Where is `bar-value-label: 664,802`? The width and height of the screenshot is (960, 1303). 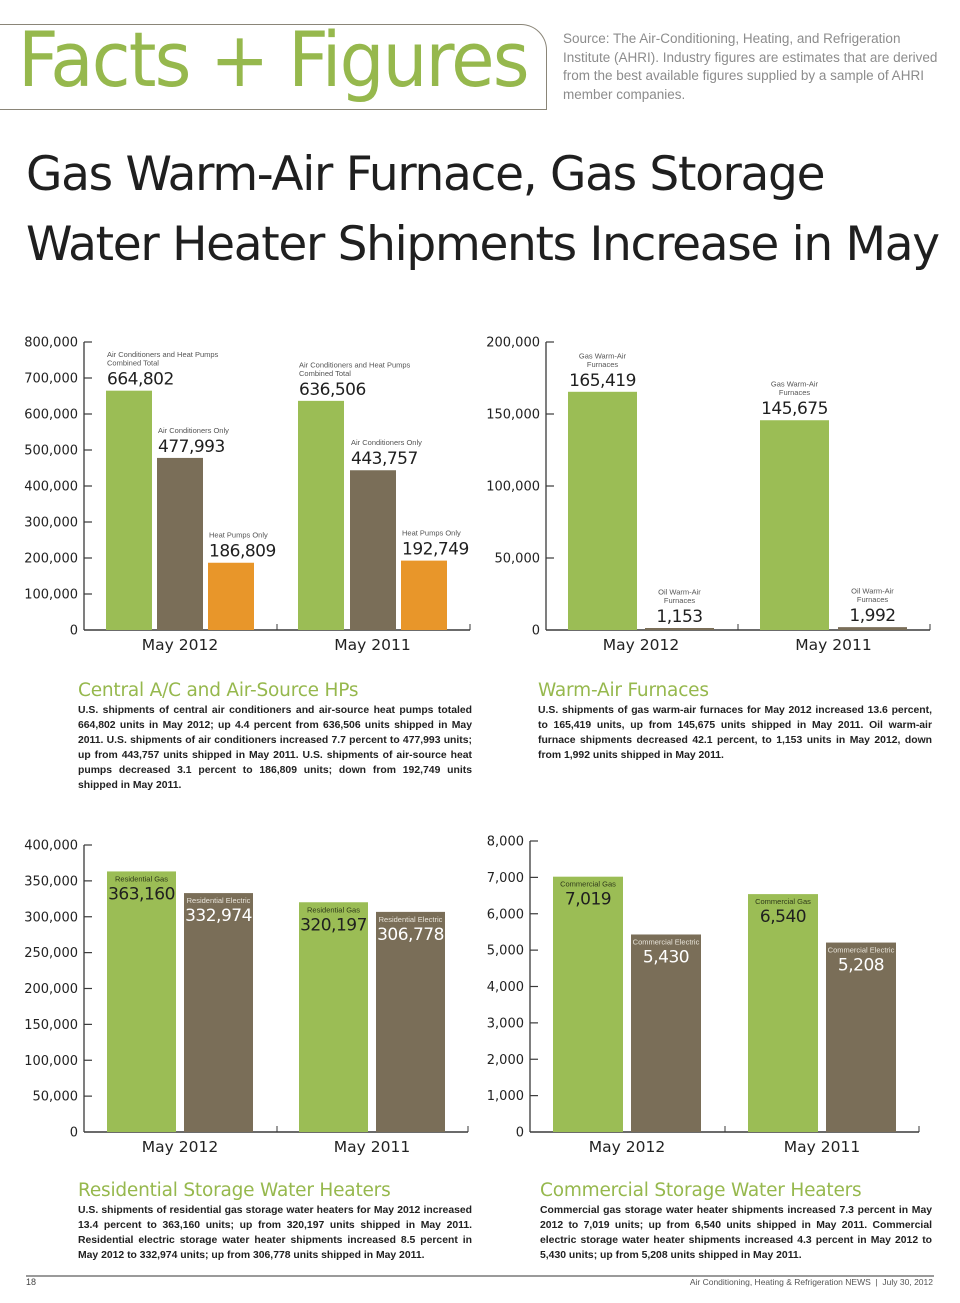
bar-value-label: 664,802 is located at coordinates (140, 380).